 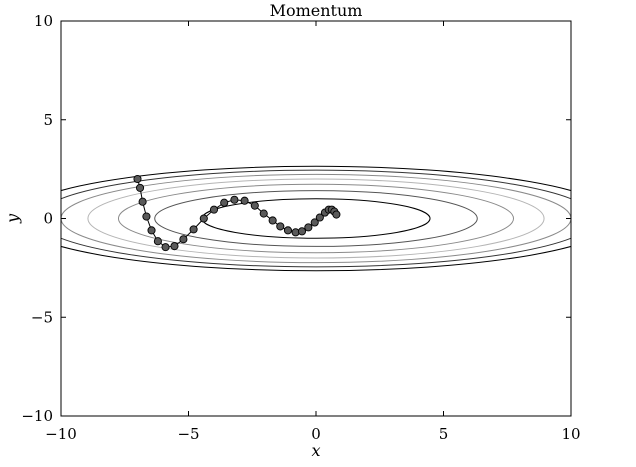 What do you see at coordinates (12, 218) in the screenshot?
I see `y-axis-label: y` at bounding box center [12, 218].